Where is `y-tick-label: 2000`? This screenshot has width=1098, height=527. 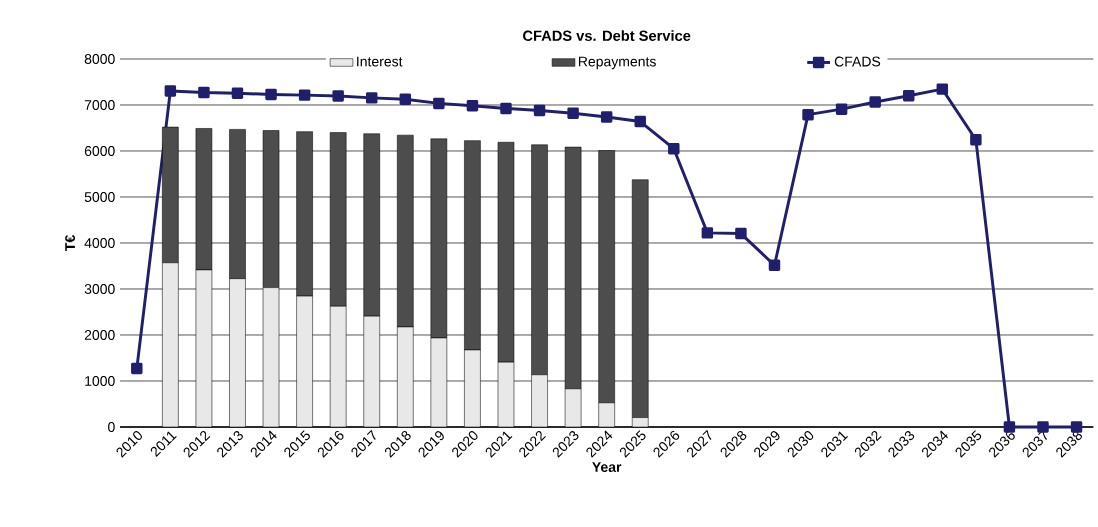 y-tick-label: 2000 is located at coordinates (99, 335).